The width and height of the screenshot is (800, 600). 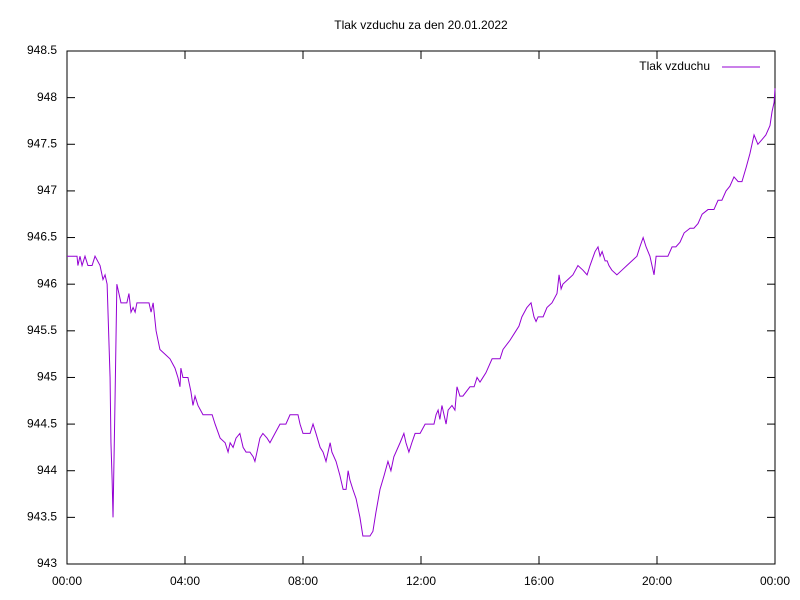 What do you see at coordinates (42, 143) in the screenshot?
I see `y-tick-label: 947.5` at bounding box center [42, 143].